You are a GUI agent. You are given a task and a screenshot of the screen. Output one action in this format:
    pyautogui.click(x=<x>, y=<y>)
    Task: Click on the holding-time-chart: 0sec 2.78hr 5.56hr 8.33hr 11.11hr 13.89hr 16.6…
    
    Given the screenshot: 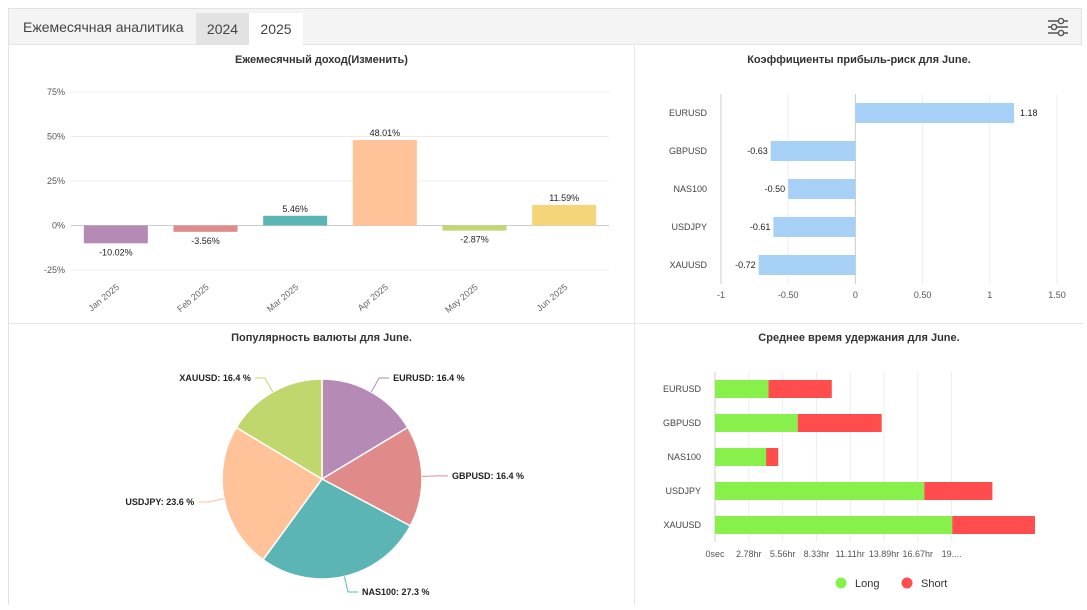 What is the action you would take?
    pyautogui.click(x=849, y=481)
    